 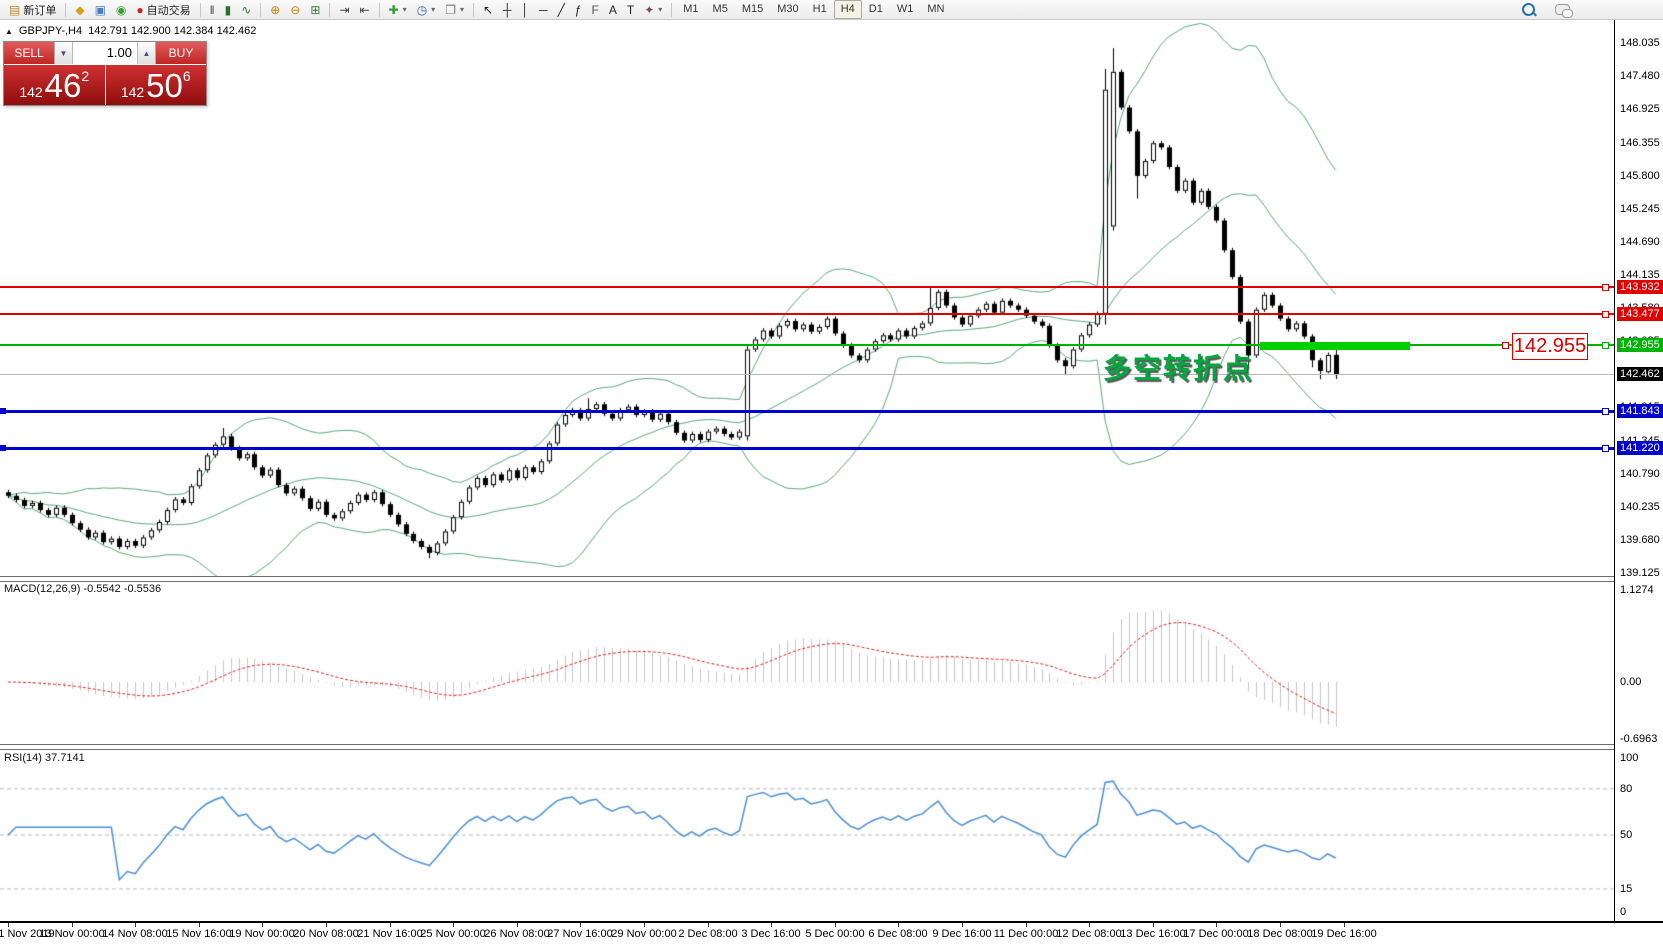 What do you see at coordinates (507, 9) in the screenshot?
I see `crosshair-button: ┼` at bounding box center [507, 9].